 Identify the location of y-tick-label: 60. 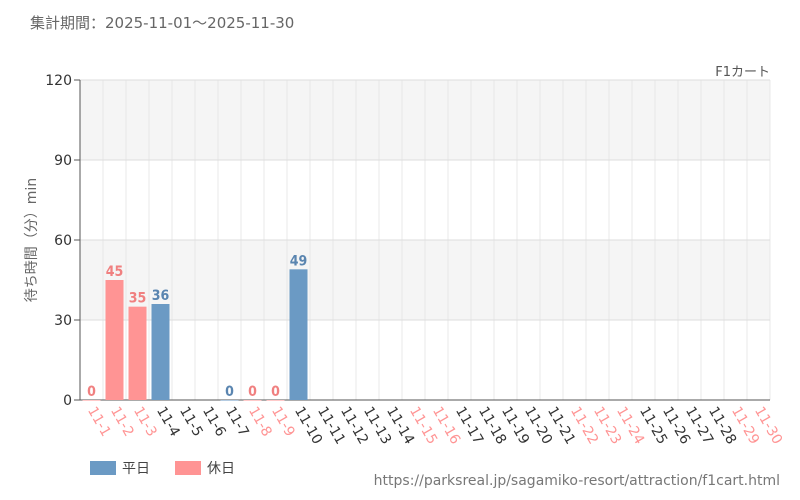
(63, 241).